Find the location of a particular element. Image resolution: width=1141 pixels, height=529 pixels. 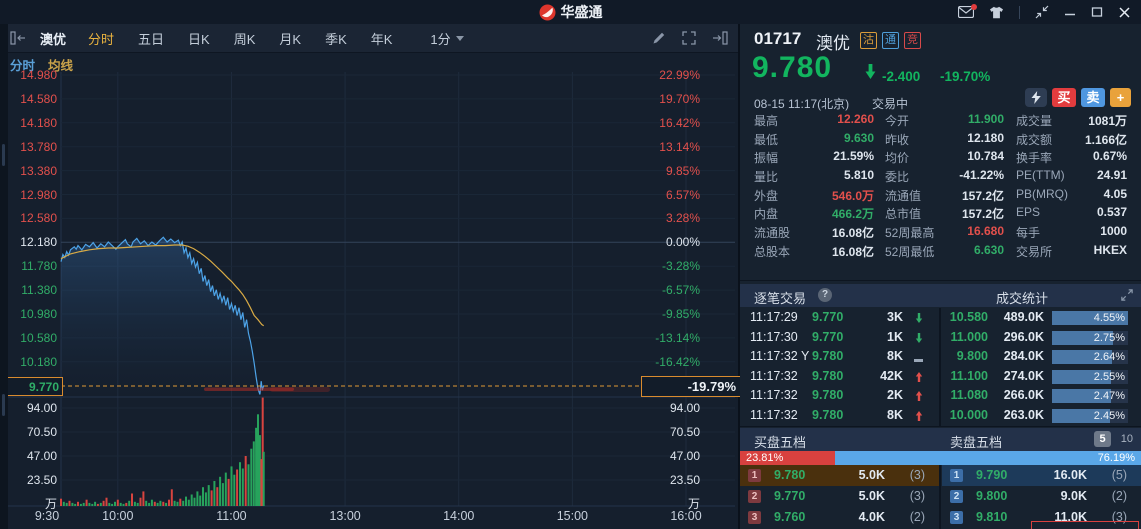

minute-period-dropdown: 1分 is located at coordinates (447, 38).